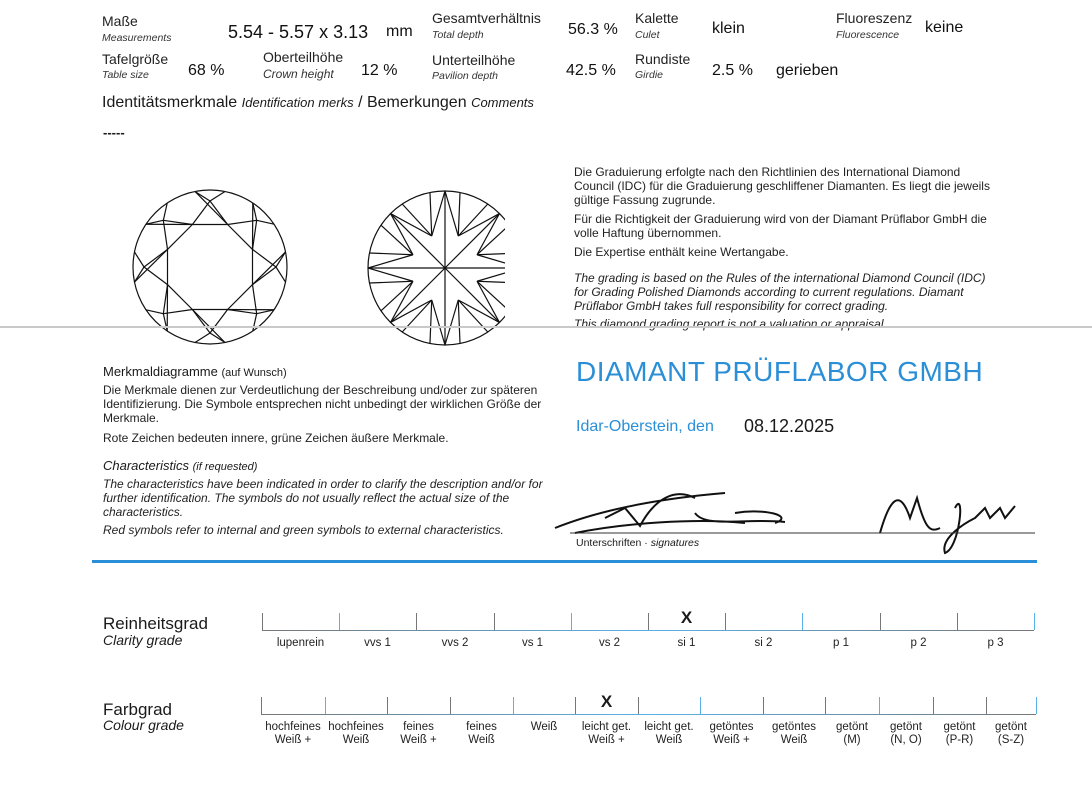 This screenshot has width=1092, height=797. I want to click on pavilion-depth-label: Unterteilhöhe, so click(474, 60).